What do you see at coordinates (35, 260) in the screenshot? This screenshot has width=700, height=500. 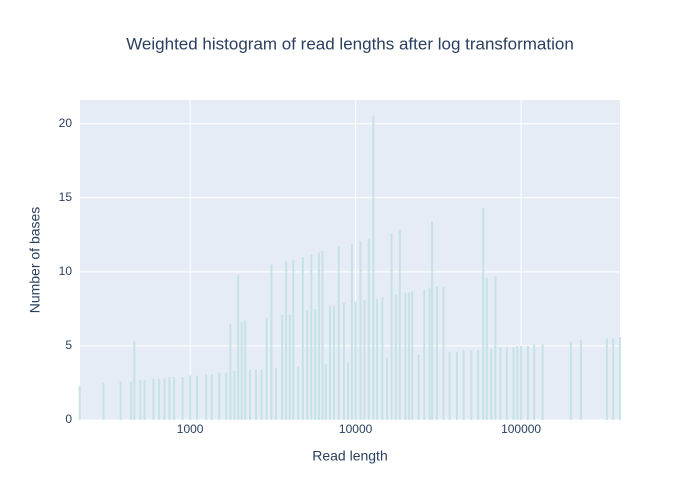 I see `y-axis-title: Number of bases` at bounding box center [35, 260].